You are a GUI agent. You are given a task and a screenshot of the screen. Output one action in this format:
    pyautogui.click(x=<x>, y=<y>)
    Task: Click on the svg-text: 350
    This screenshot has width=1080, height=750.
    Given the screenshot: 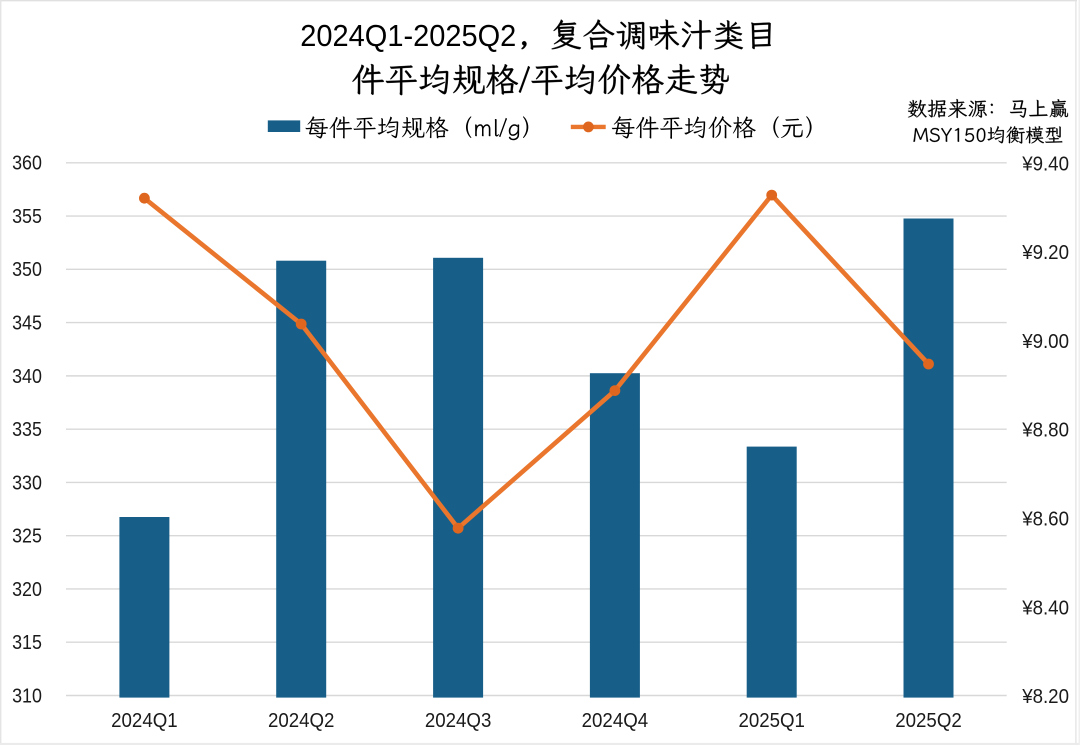 What is the action you would take?
    pyautogui.click(x=27, y=270)
    